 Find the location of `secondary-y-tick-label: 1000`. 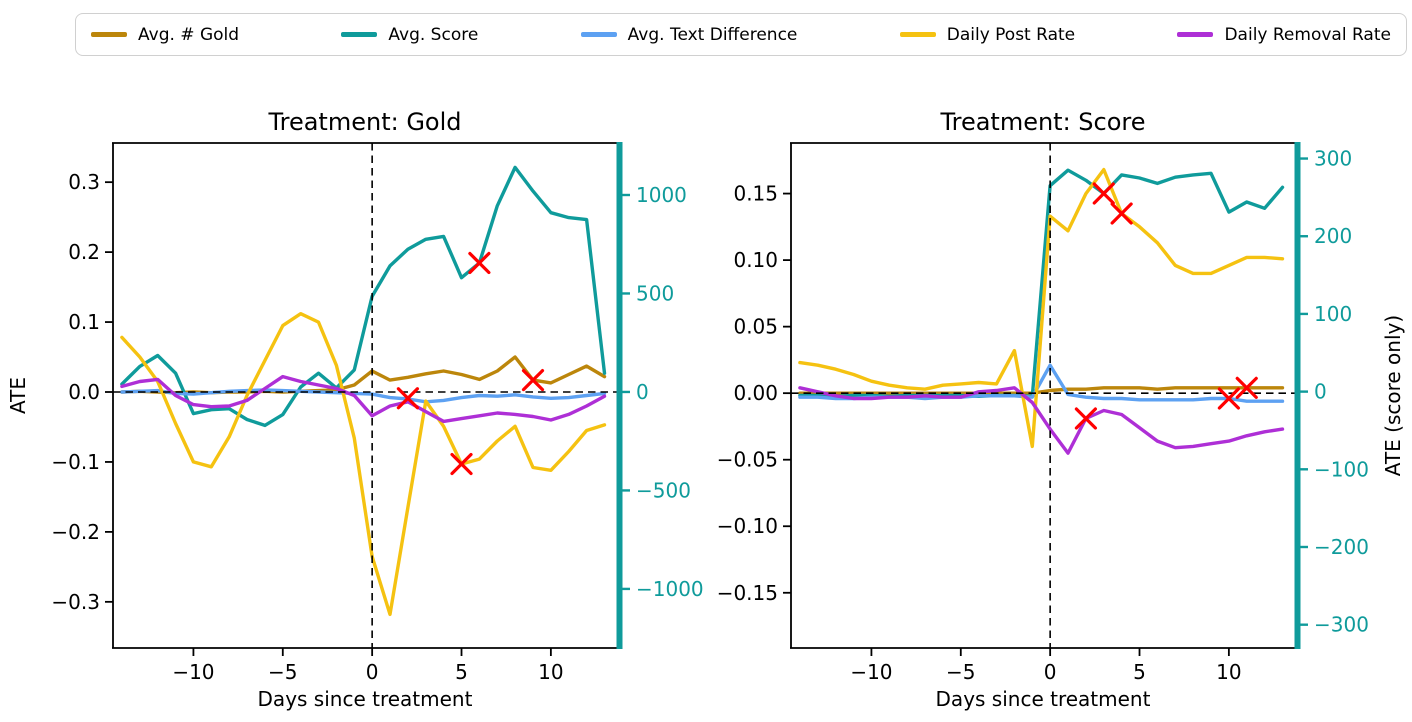

secondary-y-tick-label: 1000 is located at coordinates (661, 195).